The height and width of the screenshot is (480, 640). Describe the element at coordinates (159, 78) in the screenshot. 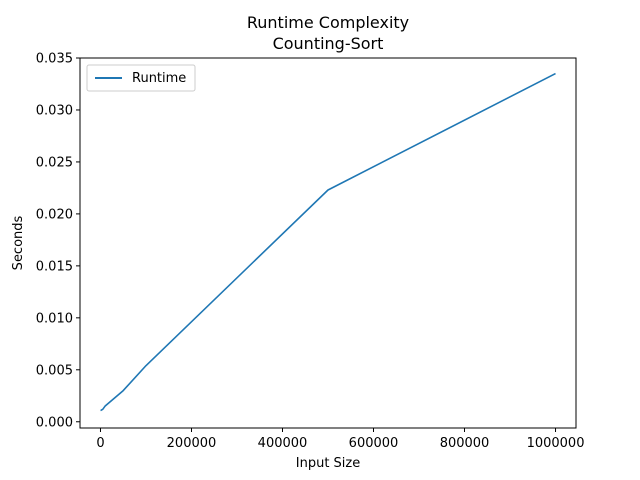

I see `legend-label-runtime: Runtime` at that location.